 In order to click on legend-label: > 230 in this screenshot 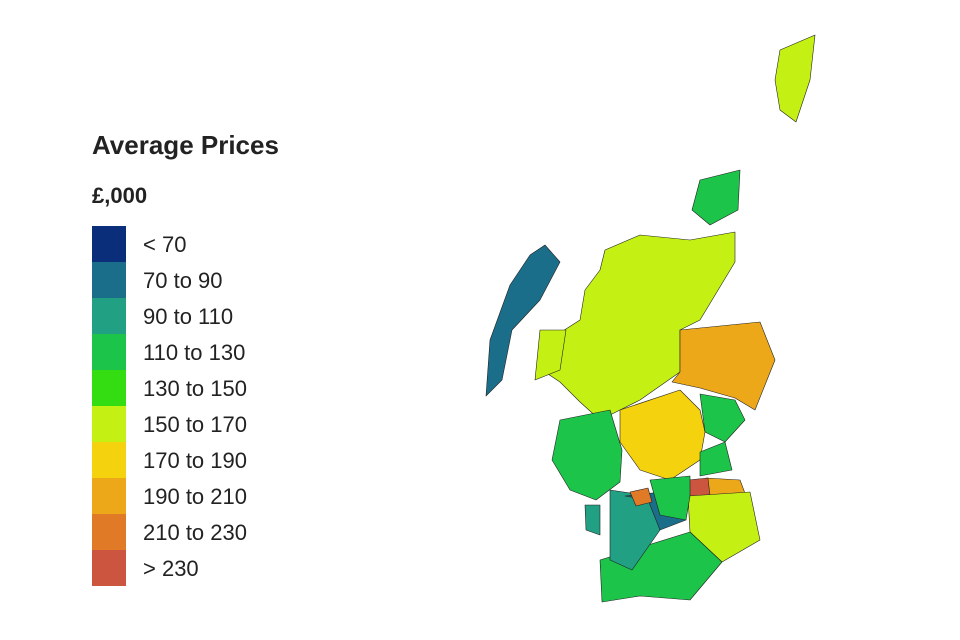, I will do `click(171, 568)`.